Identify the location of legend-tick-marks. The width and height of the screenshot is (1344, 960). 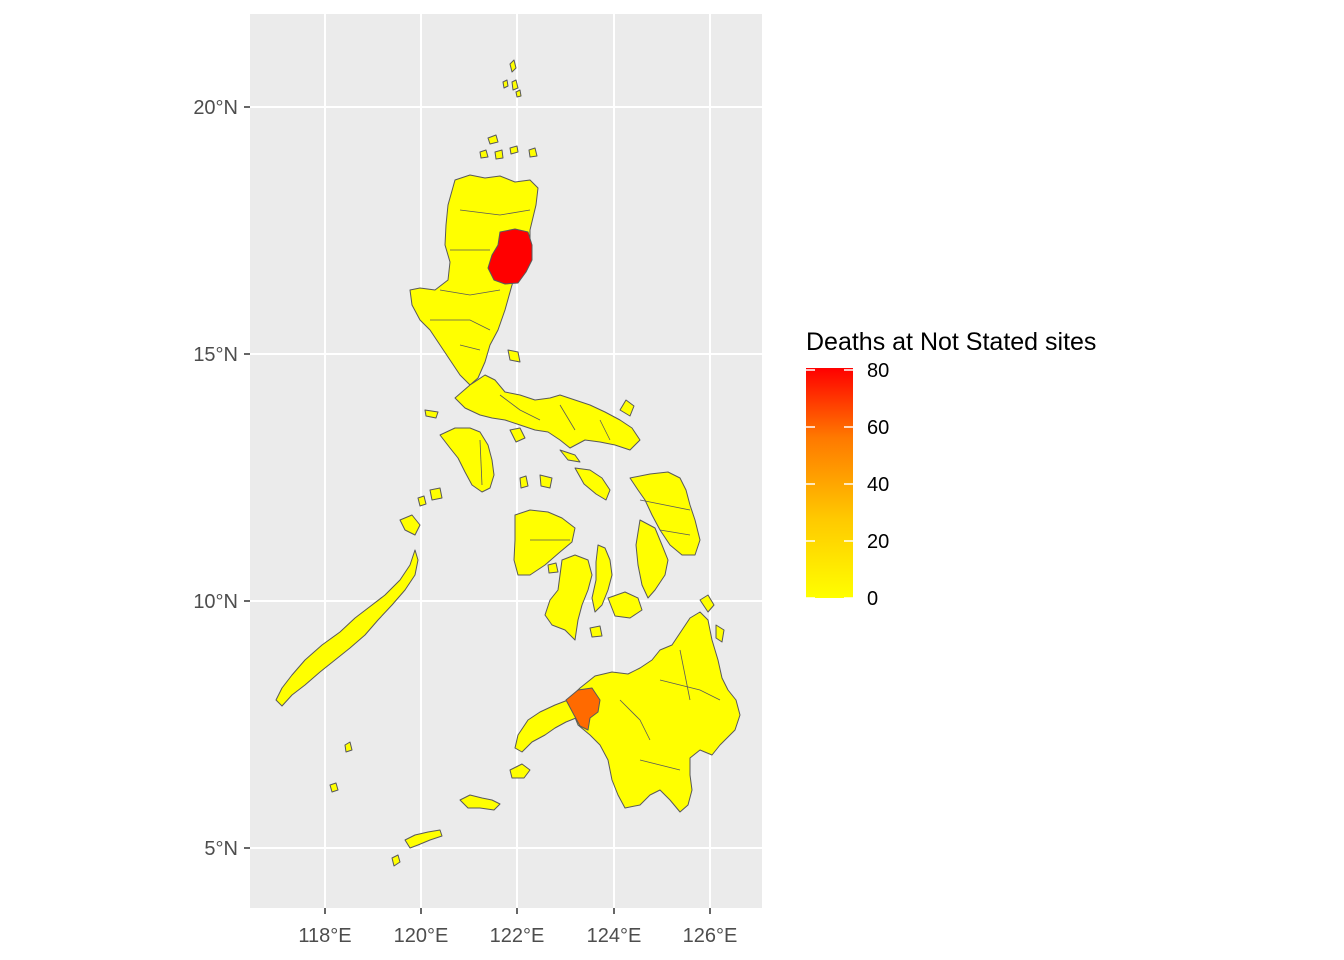
(829, 484).